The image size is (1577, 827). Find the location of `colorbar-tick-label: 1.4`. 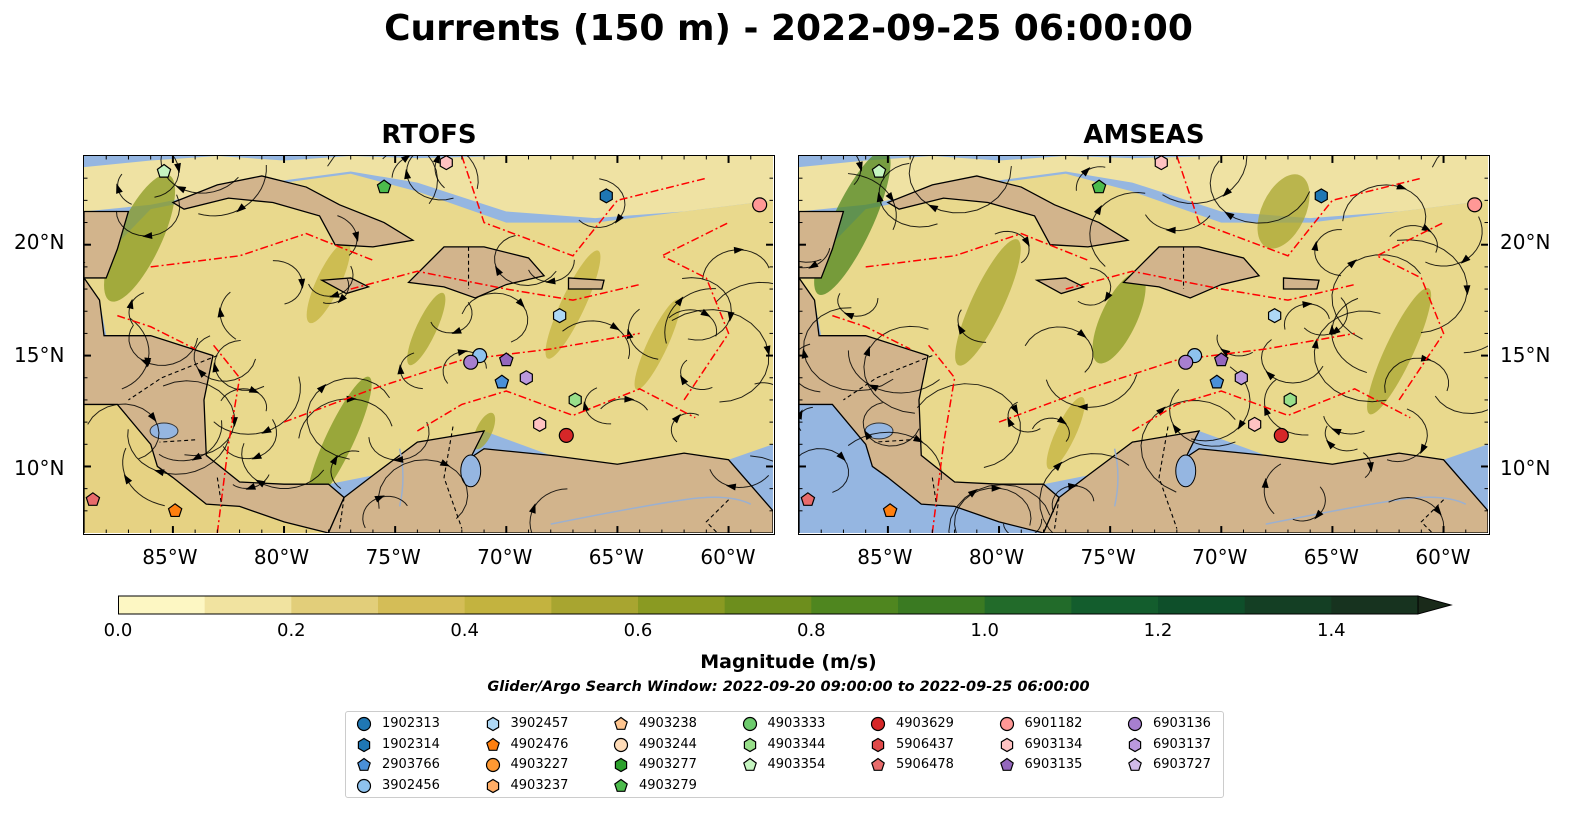

colorbar-tick-label: 1.4 is located at coordinates (1331, 630).